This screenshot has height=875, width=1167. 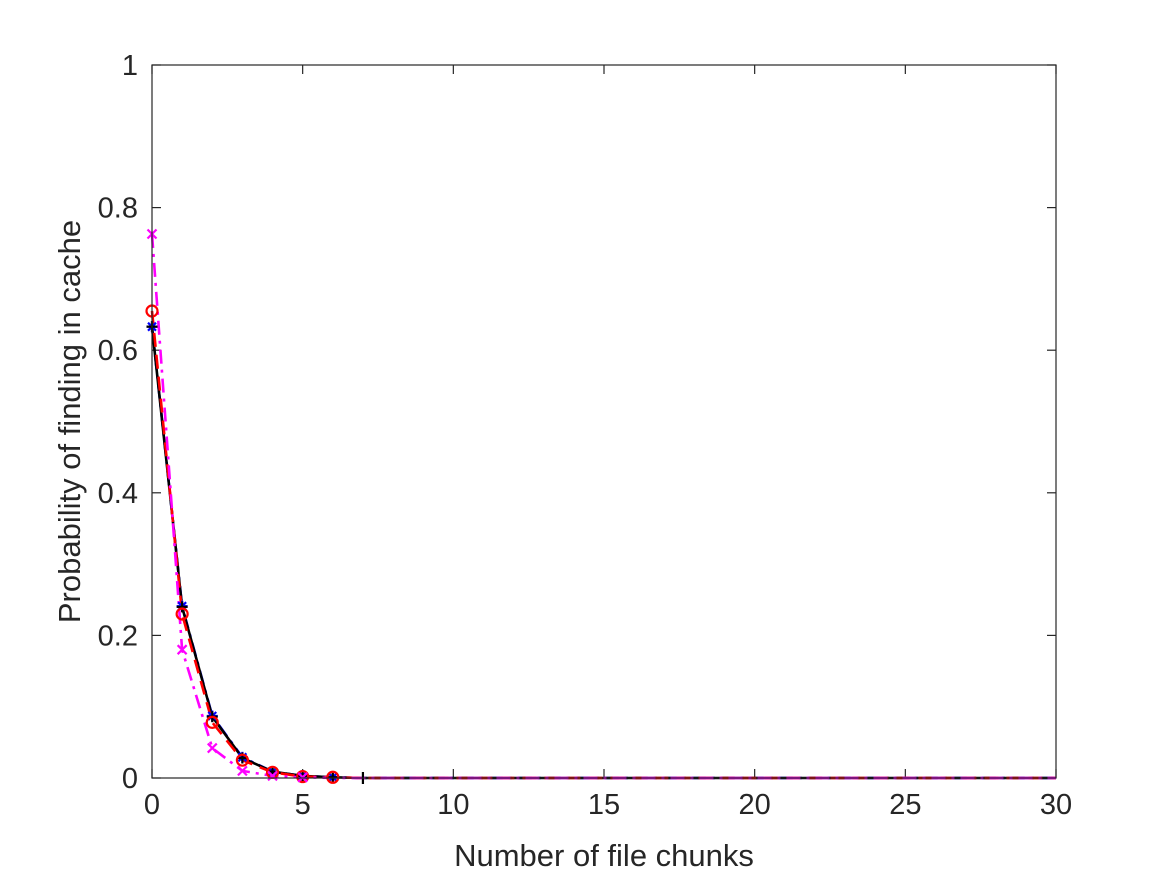 What do you see at coordinates (453, 805) in the screenshot?
I see `x-tick-label: 10` at bounding box center [453, 805].